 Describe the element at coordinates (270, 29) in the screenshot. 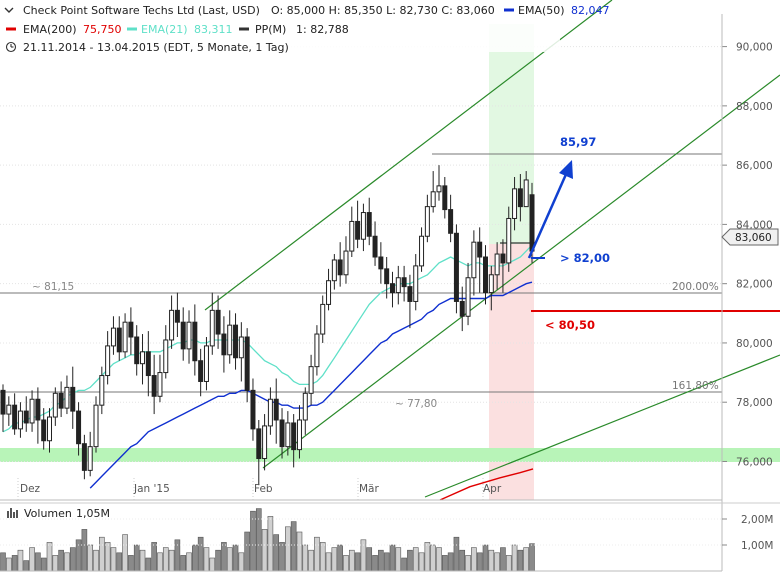

I see `pp-legend-label: PP(M)` at that location.